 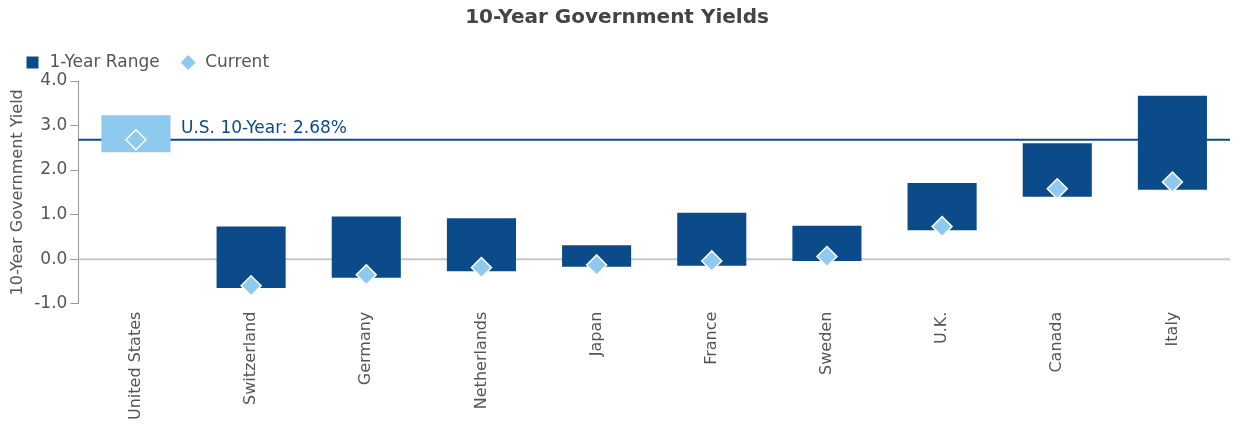 What do you see at coordinates (104, 60) in the screenshot?
I see `legend-label: 1-Year Range` at bounding box center [104, 60].